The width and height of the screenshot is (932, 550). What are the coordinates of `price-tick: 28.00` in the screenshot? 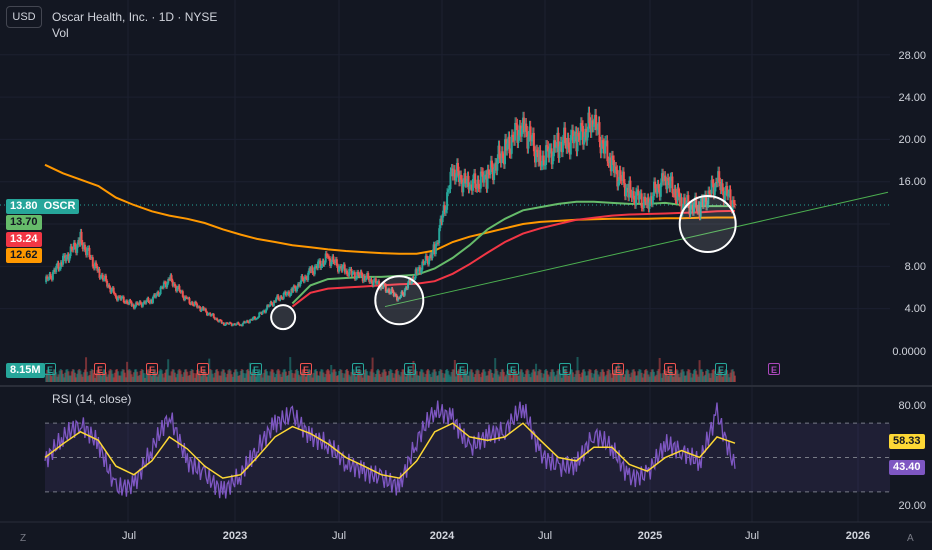 It's located at (912, 56).